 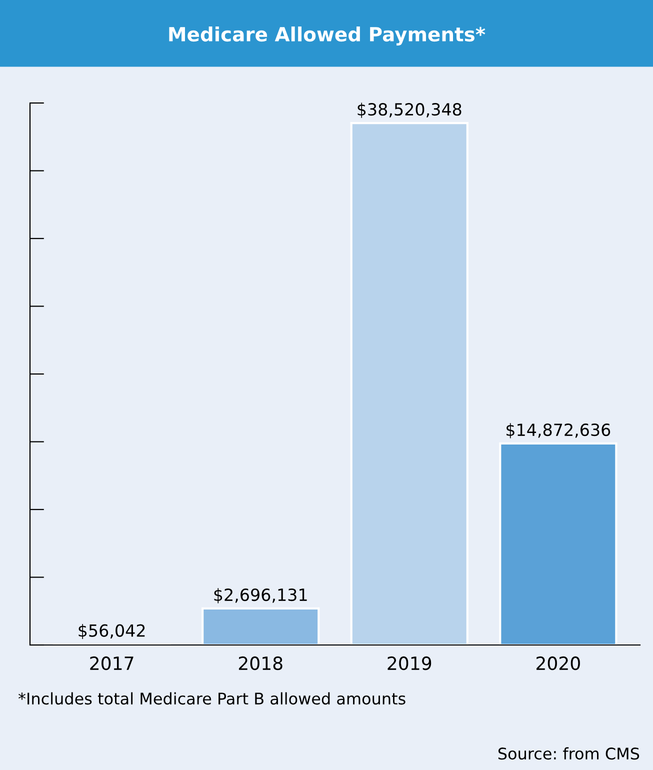 What do you see at coordinates (260, 663) in the screenshot?
I see `x-tick-label: 2018` at bounding box center [260, 663].